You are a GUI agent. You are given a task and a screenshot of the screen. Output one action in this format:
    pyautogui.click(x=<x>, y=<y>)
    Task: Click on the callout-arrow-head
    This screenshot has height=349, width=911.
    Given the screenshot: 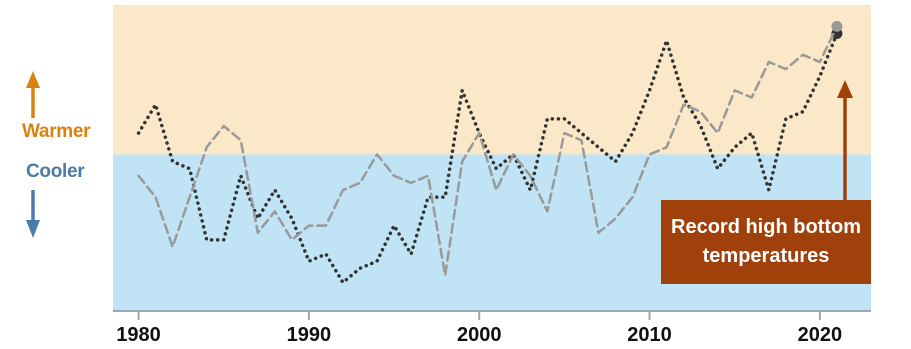 What is the action you would take?
    pyautogui.click(x=845, y=89)
    